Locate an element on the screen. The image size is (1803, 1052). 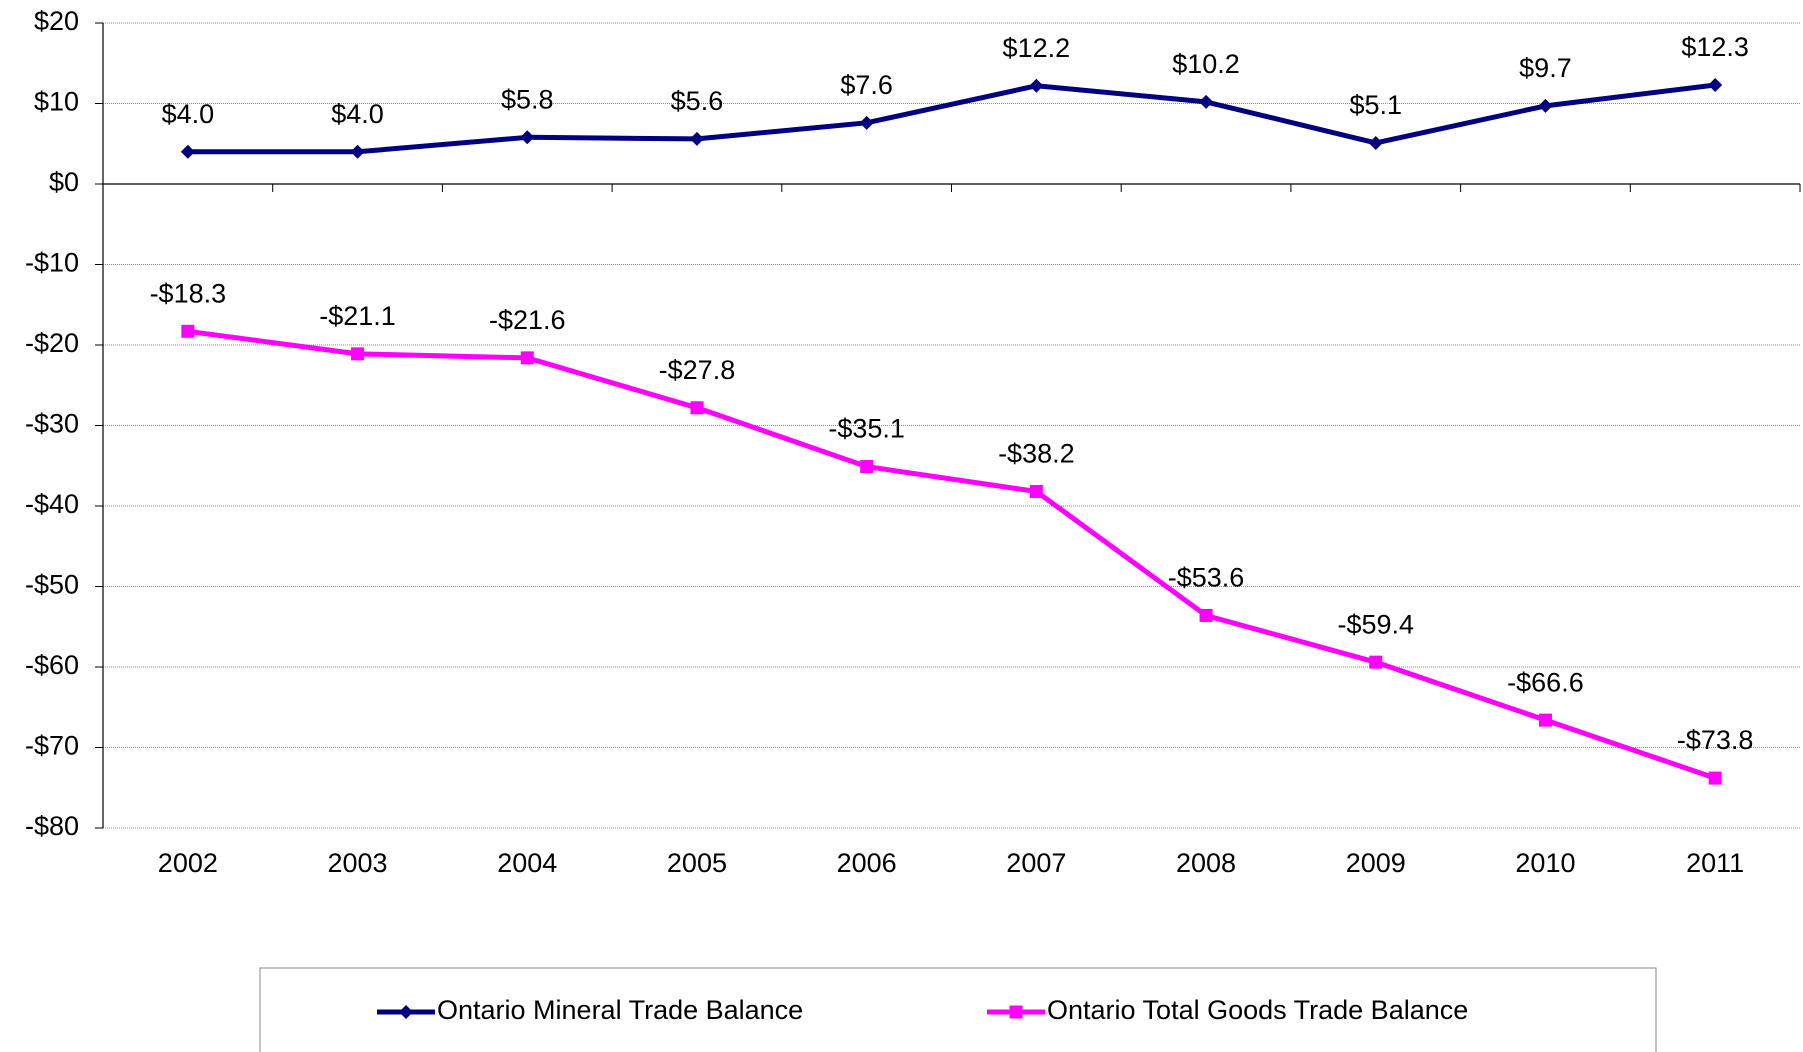
x-tick-label: 2011 is located at coordinates (1715, 863).